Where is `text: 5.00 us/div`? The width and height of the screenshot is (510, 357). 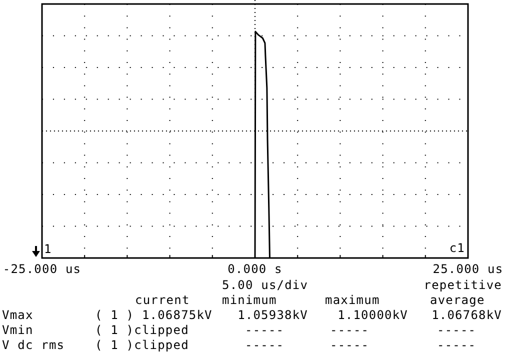
text: 5.00 us/div is located at coordinates (265, 285).